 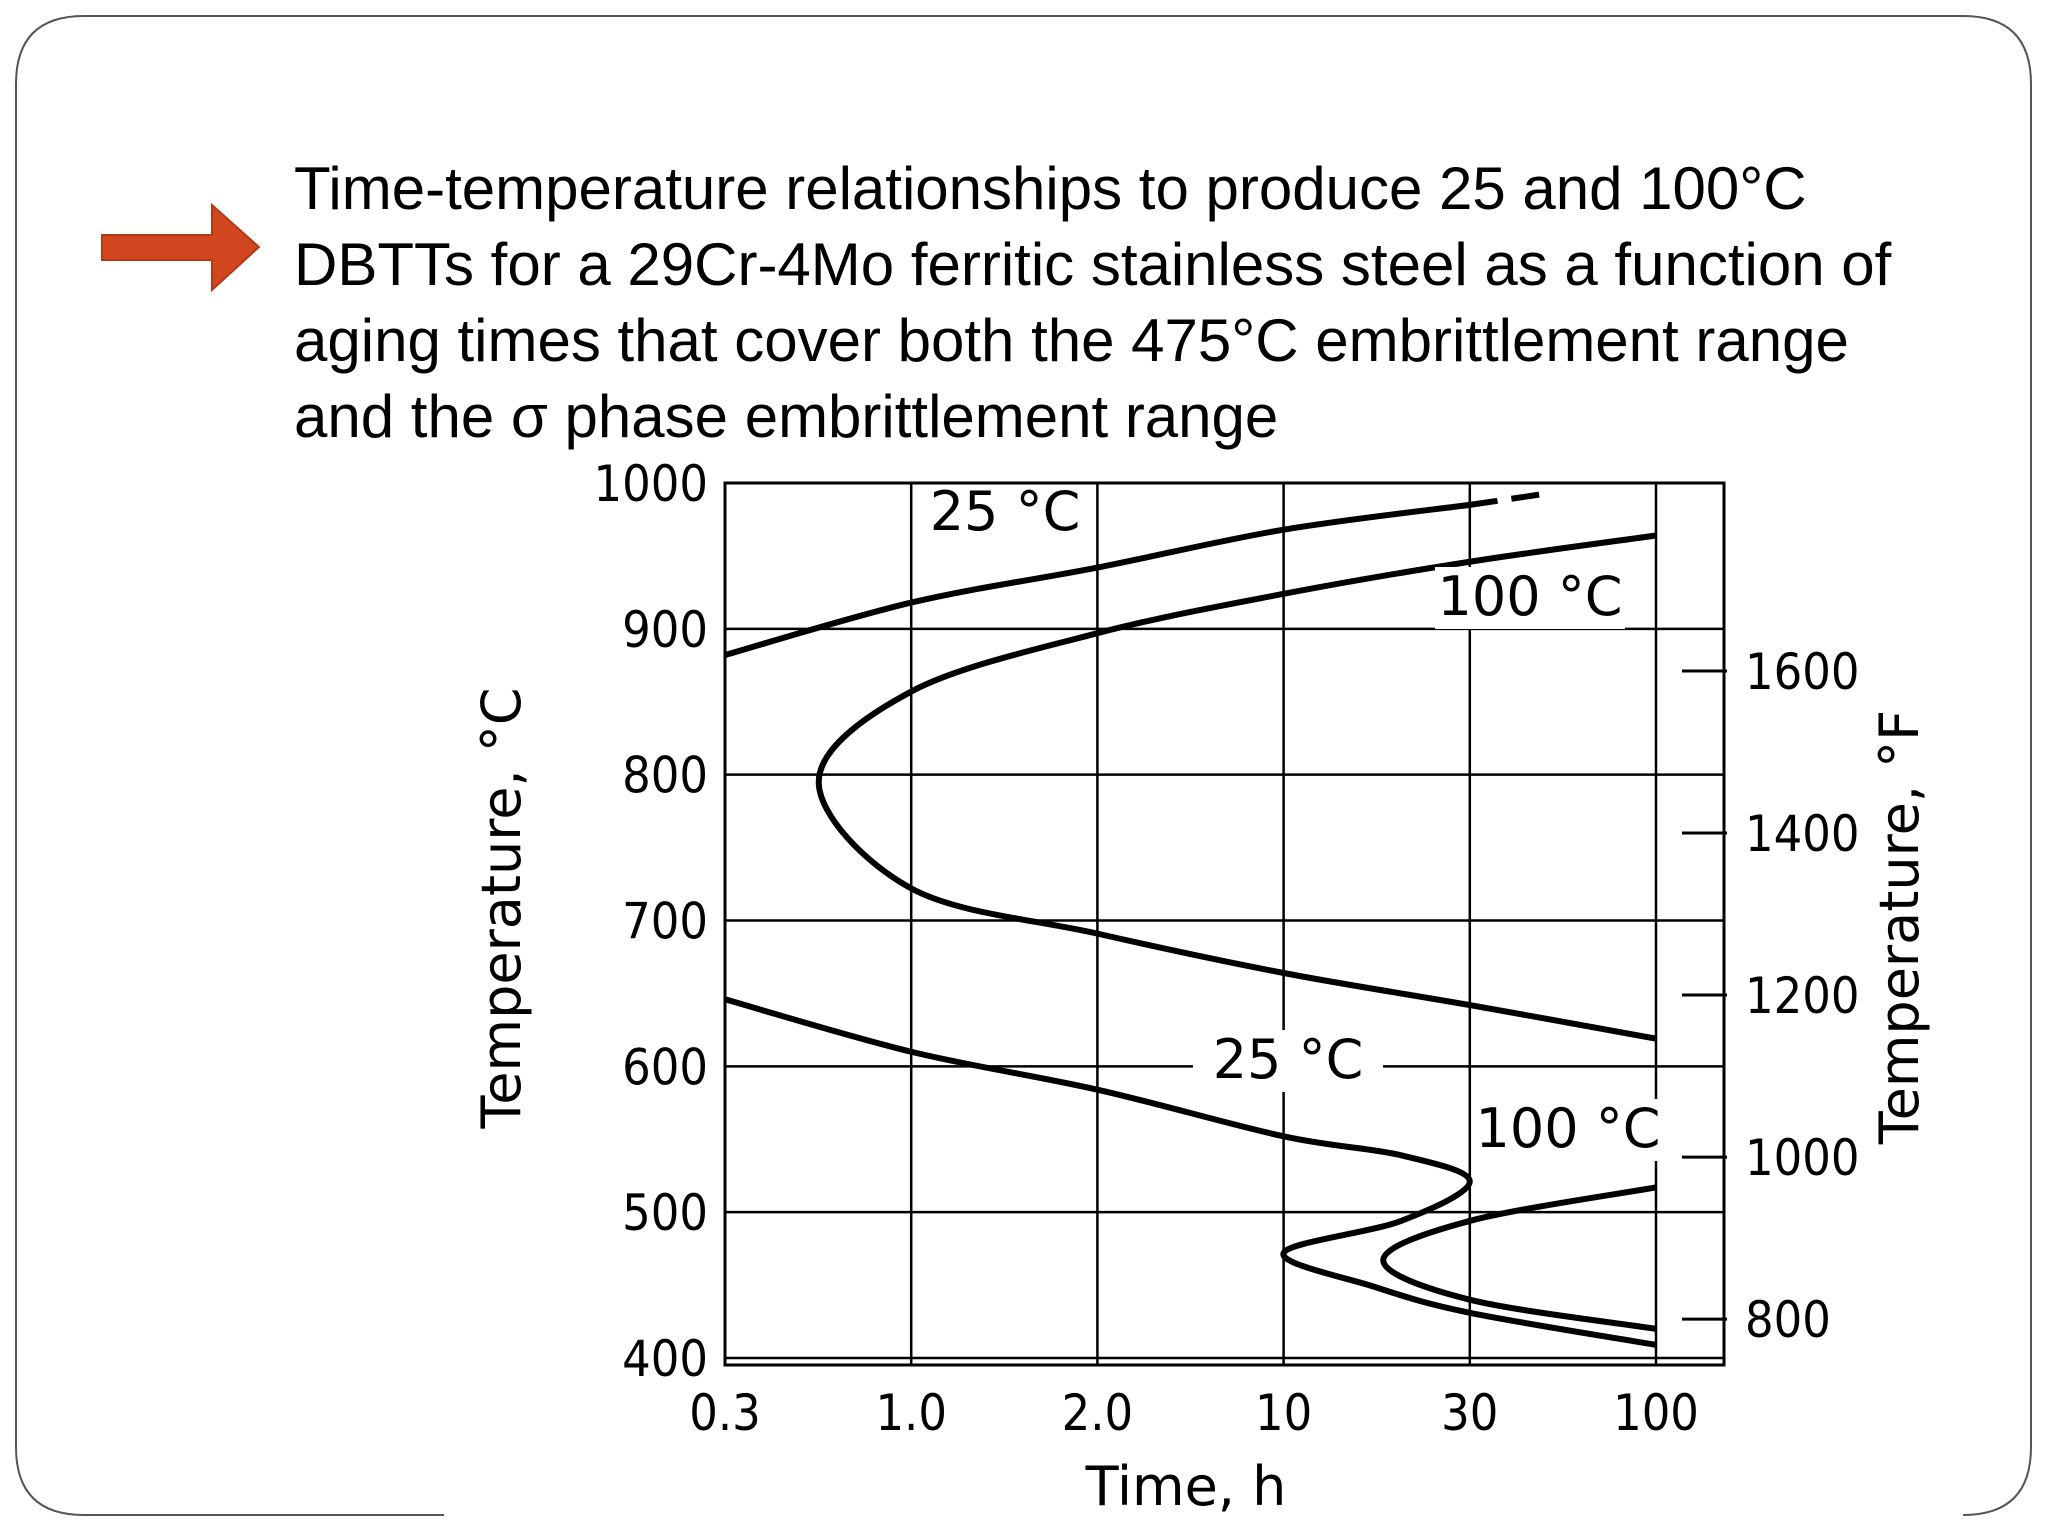 What do you see at coordinates (1802, 672) in the screenshot?
I see `y2-tick-label: 1600` at bounding box center [1802, 672].